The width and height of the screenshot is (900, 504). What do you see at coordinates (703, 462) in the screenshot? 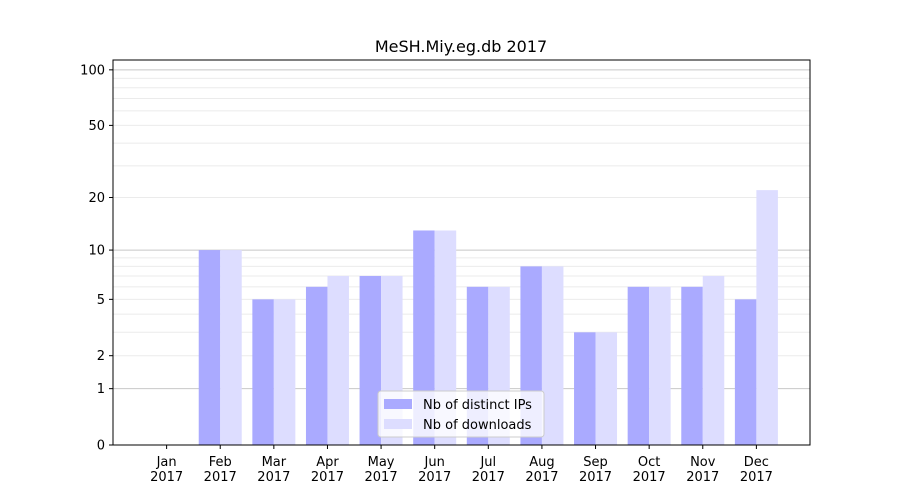
I see `x-tick-label: Nov` at bounding box center [703, 462].